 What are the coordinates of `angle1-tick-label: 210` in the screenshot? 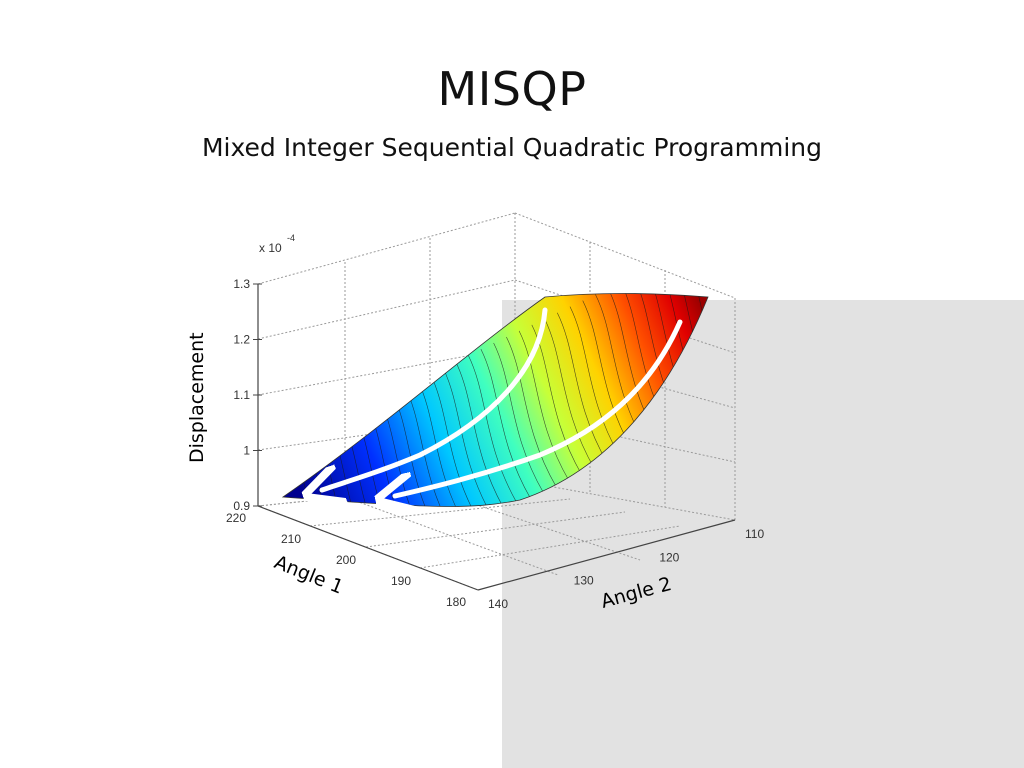 It's located at (291, 539).